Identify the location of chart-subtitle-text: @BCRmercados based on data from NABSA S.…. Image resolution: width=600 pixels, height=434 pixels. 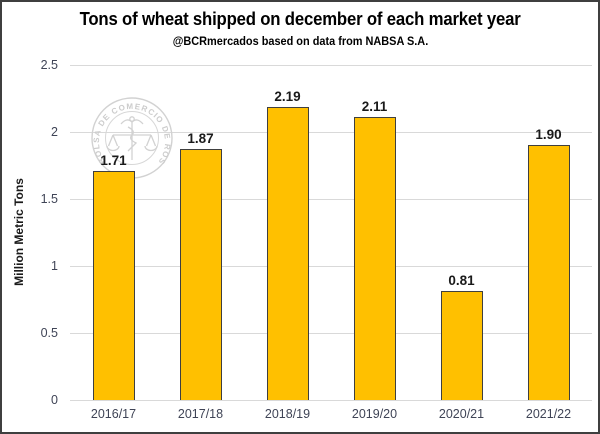
(300, 42).